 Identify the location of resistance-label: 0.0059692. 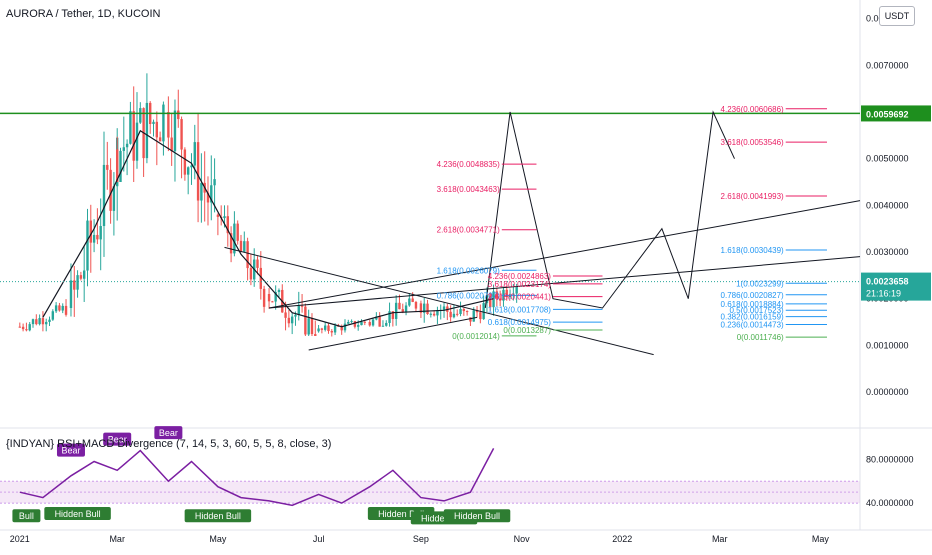
(887, 114).